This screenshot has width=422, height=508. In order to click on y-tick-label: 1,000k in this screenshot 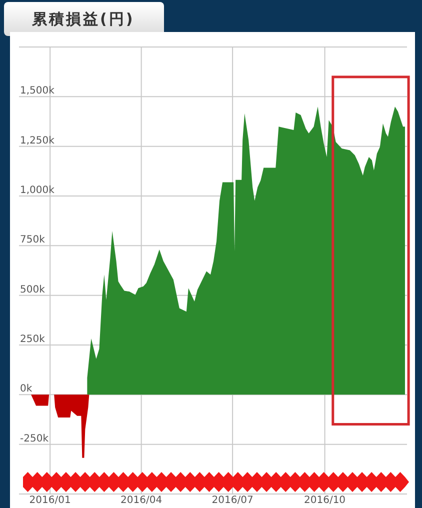, I will do `click(37, 190)`.